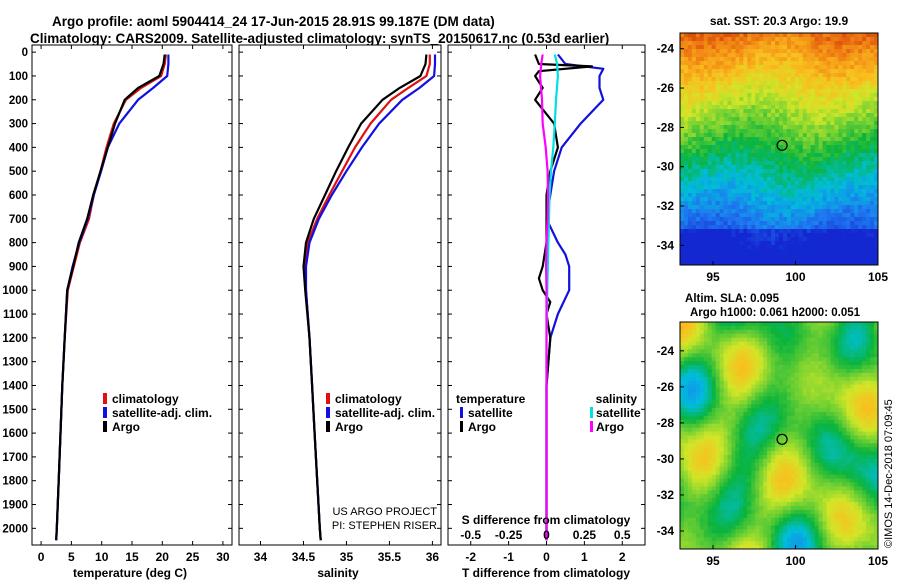 This screenshot has width=900, height=580. Describe the element at coordinates (713, 277) in the screenshot. I see `lon-tick-label: 95` at that location.